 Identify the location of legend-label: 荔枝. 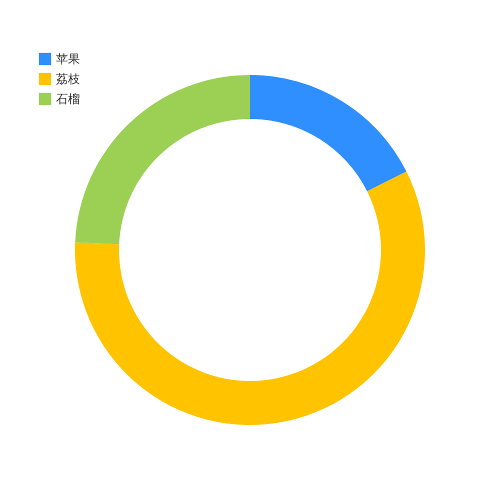
(68, 79).